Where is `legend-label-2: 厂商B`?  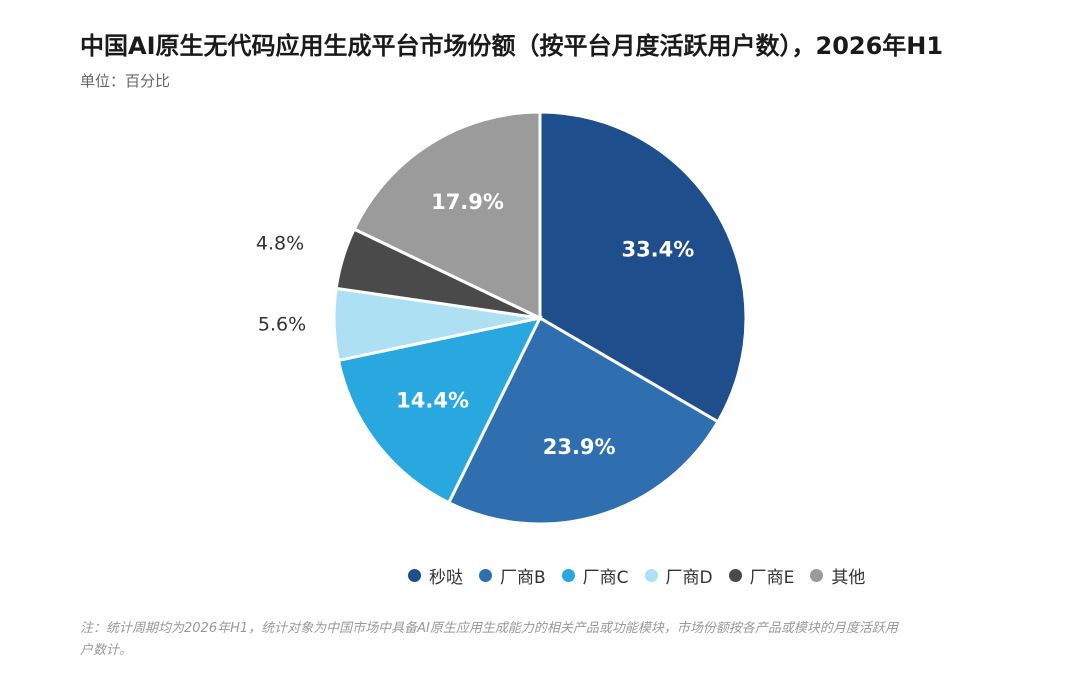 legend-label-2: 厂商B is located at coordinates (523, 578).